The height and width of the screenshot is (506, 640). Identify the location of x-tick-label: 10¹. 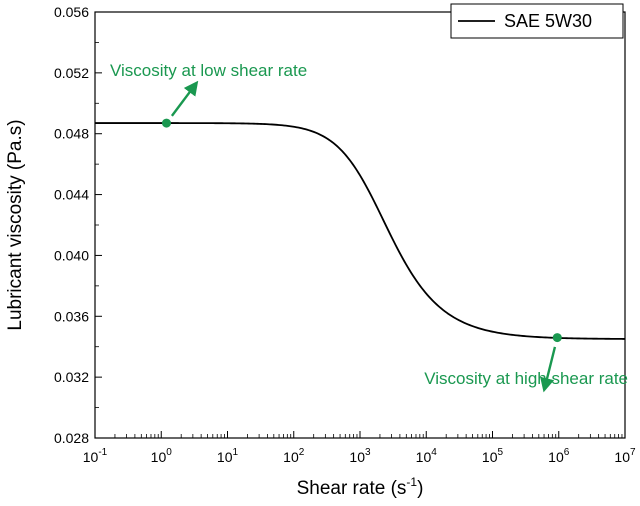
(228, 456).